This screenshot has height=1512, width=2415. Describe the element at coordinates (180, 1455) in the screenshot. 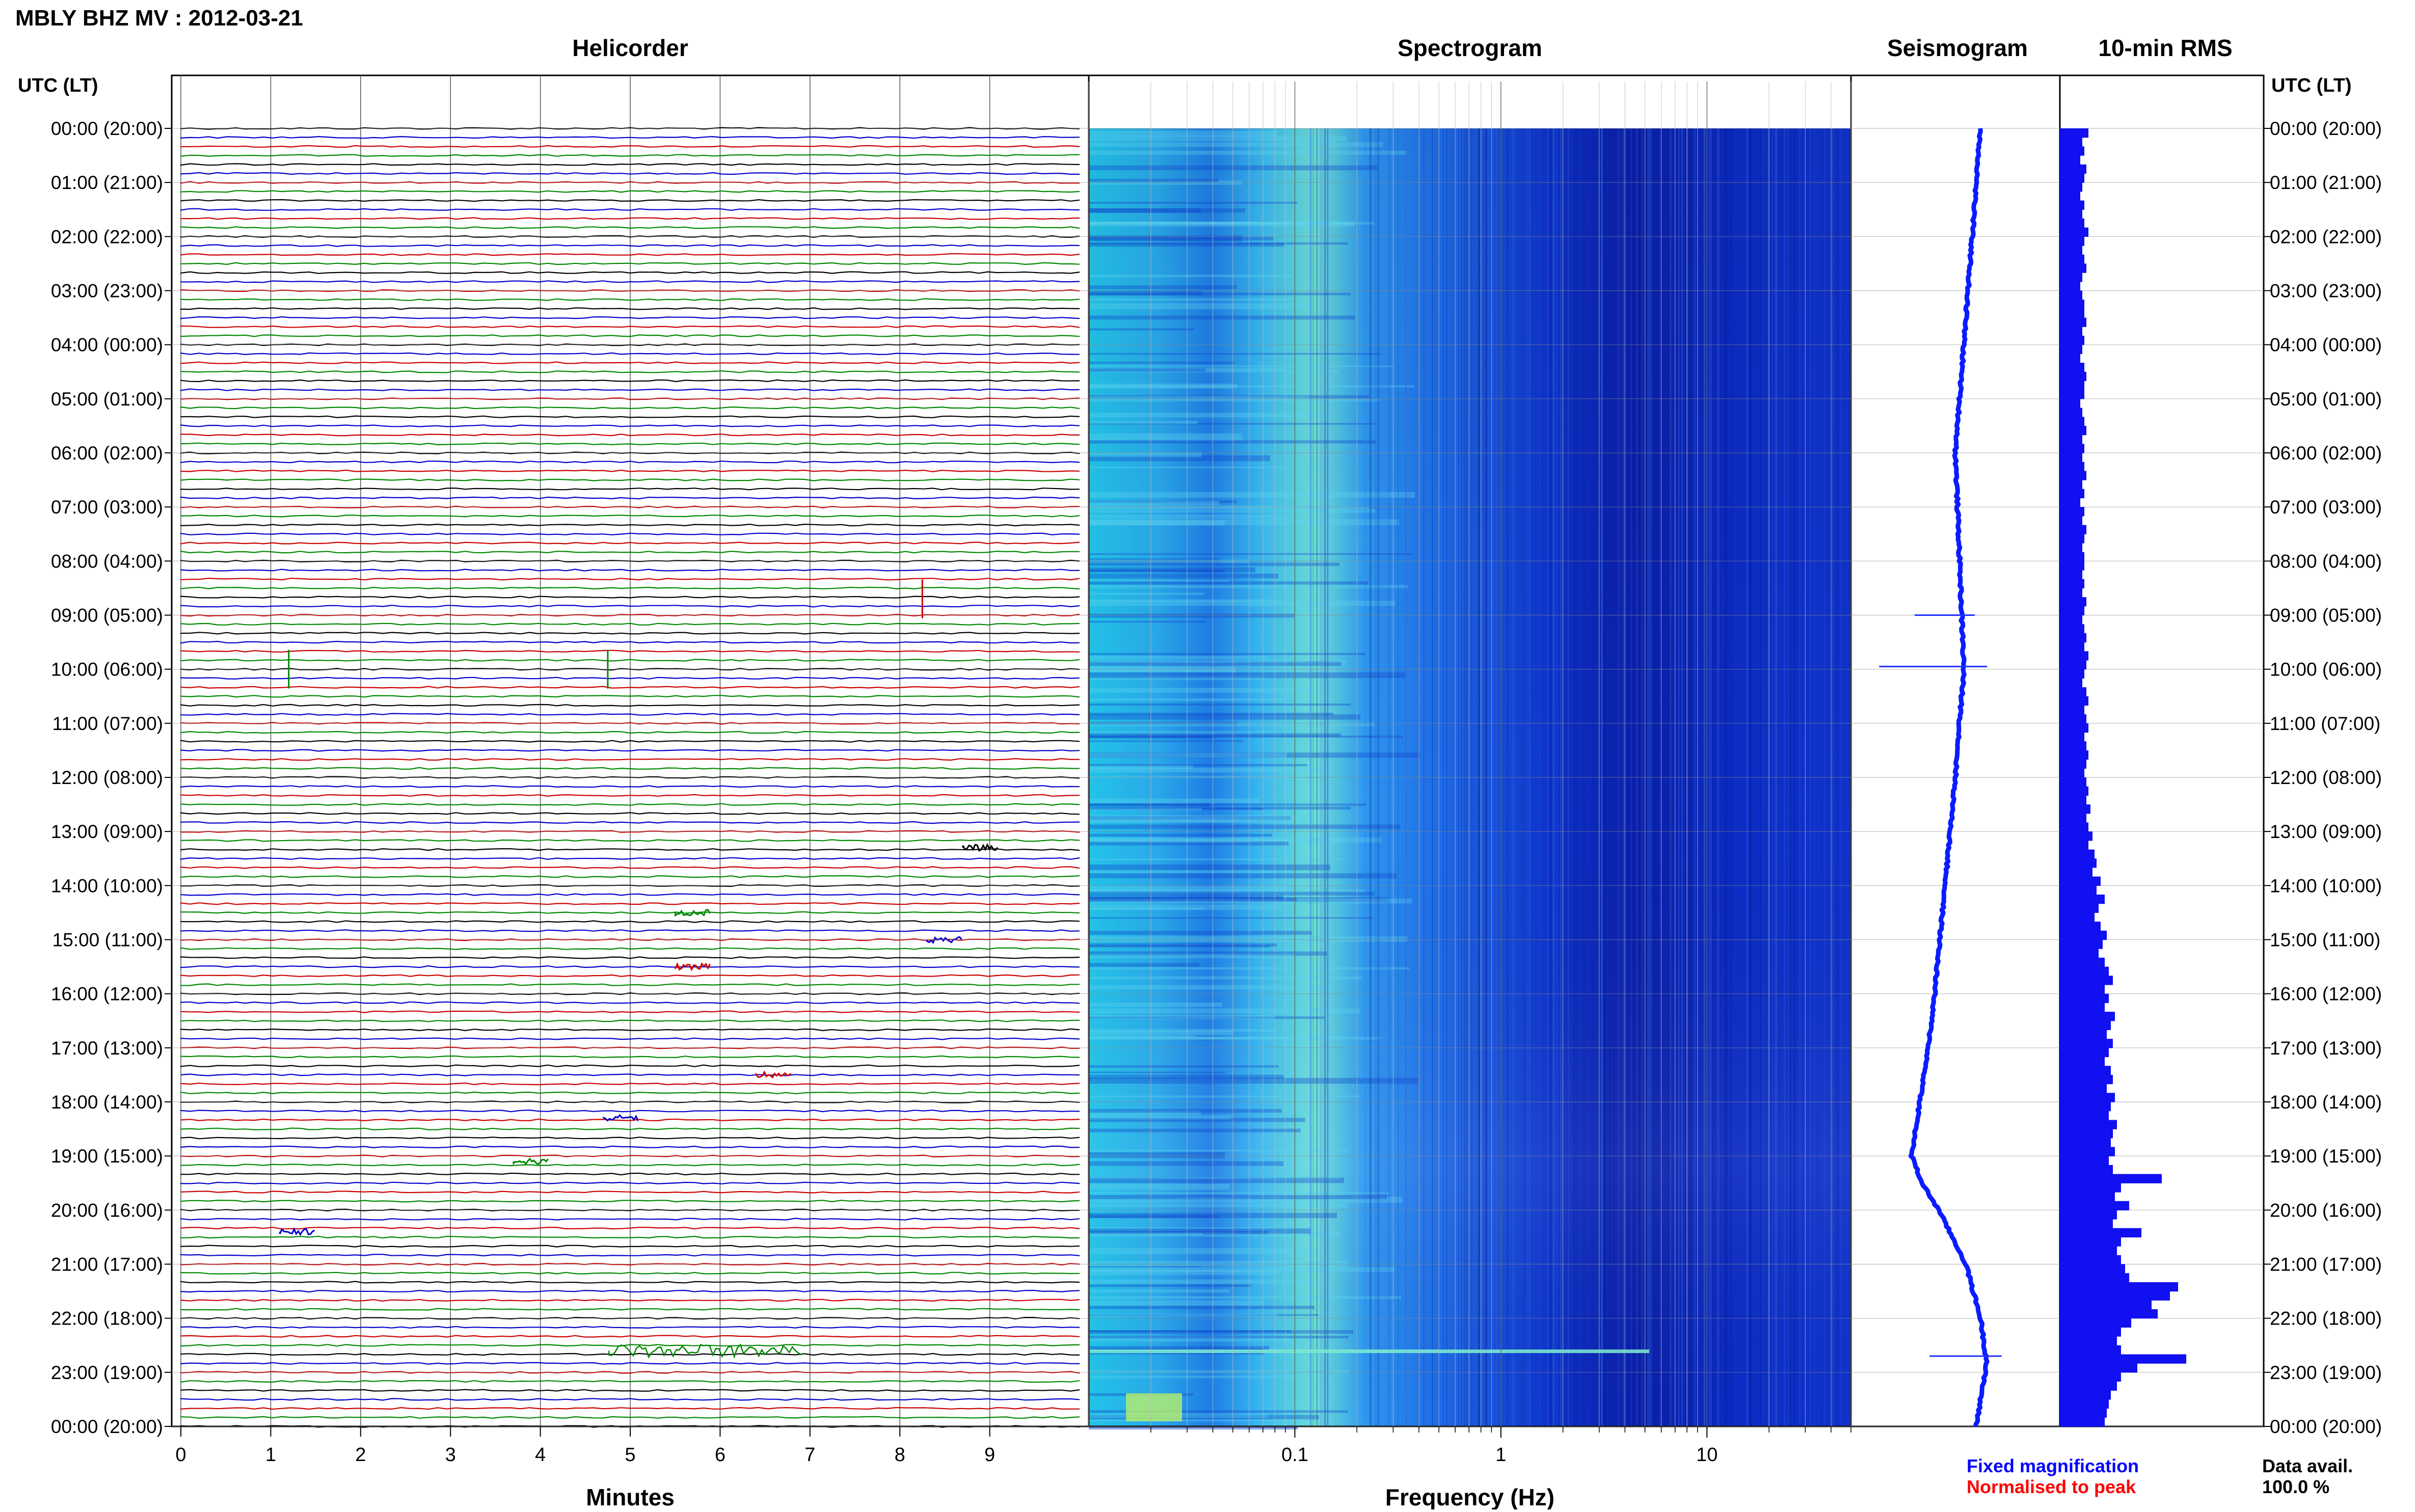

I see `minute-tick-label: 0` at that location.